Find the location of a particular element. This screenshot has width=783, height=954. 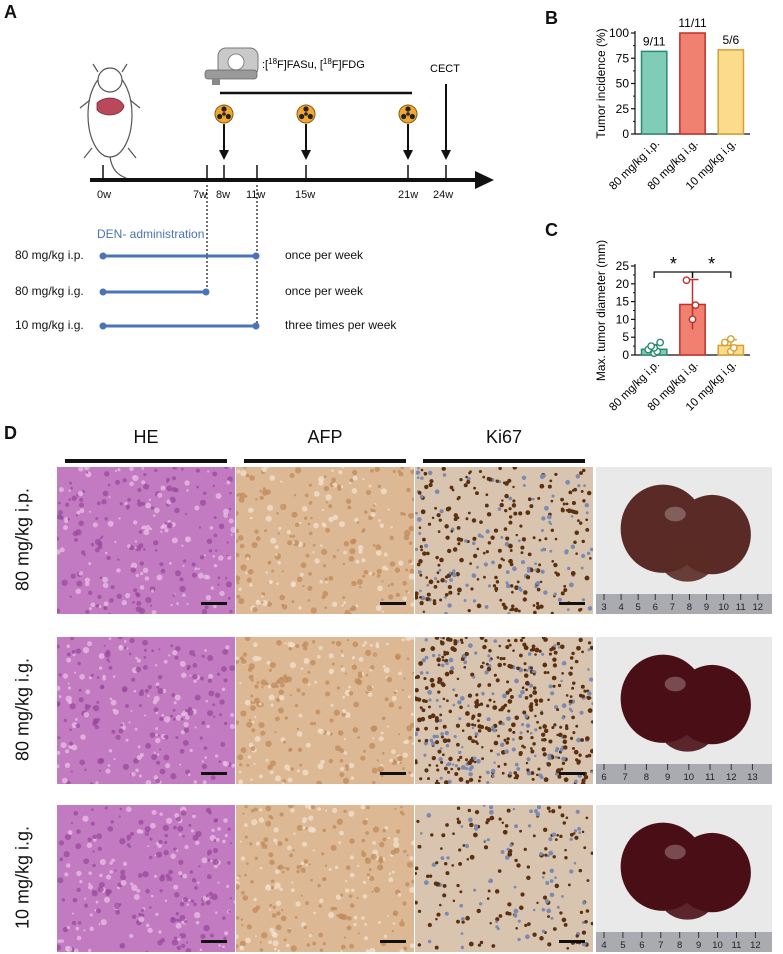

radiation-icon is located at coordinates (224, 132).